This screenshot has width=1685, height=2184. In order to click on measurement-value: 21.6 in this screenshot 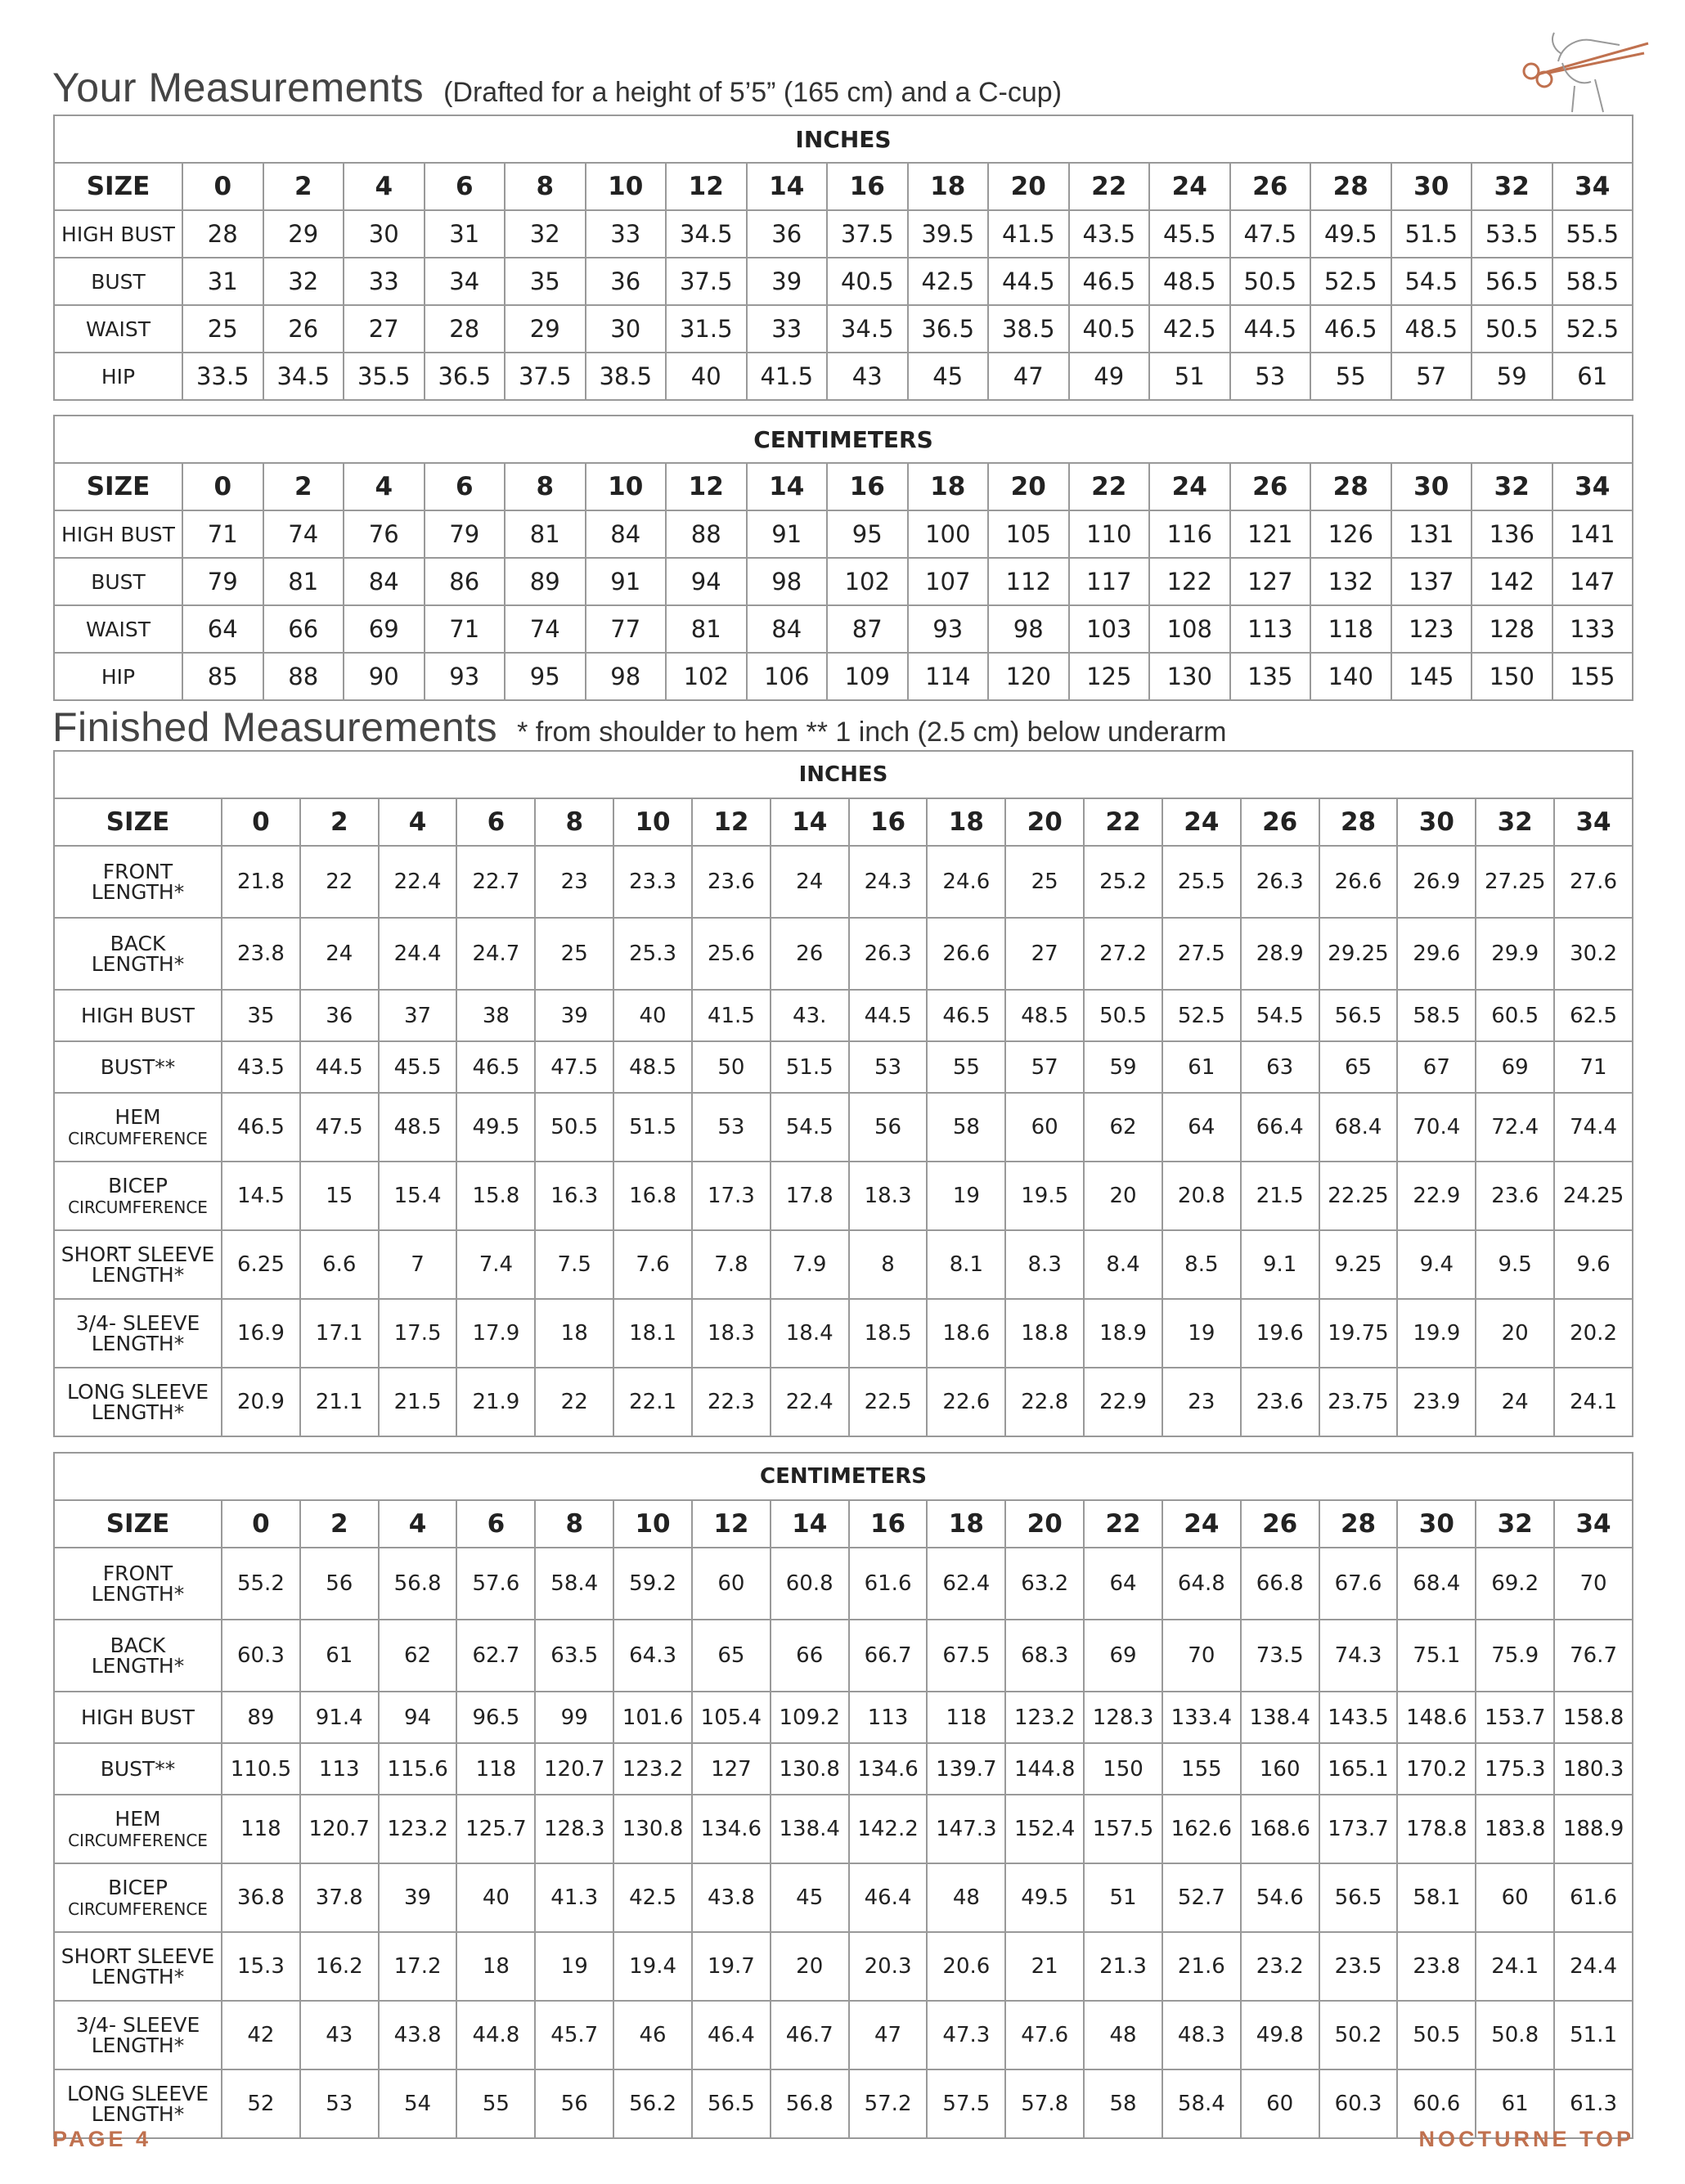, I will do `click(1201, 1967)`.